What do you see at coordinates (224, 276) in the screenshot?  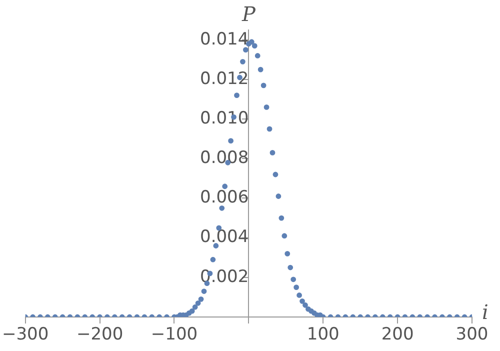 I see `y-tick-label: 0.002` at bounding box center [224, 276].